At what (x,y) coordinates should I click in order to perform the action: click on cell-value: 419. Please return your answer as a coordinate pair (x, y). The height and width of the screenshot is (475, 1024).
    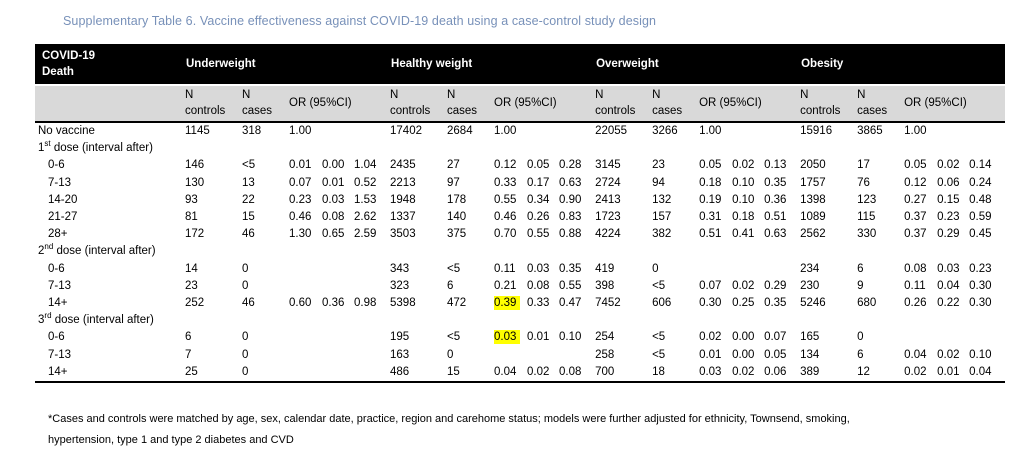
    Looking at the image, I should click on (605, 268).